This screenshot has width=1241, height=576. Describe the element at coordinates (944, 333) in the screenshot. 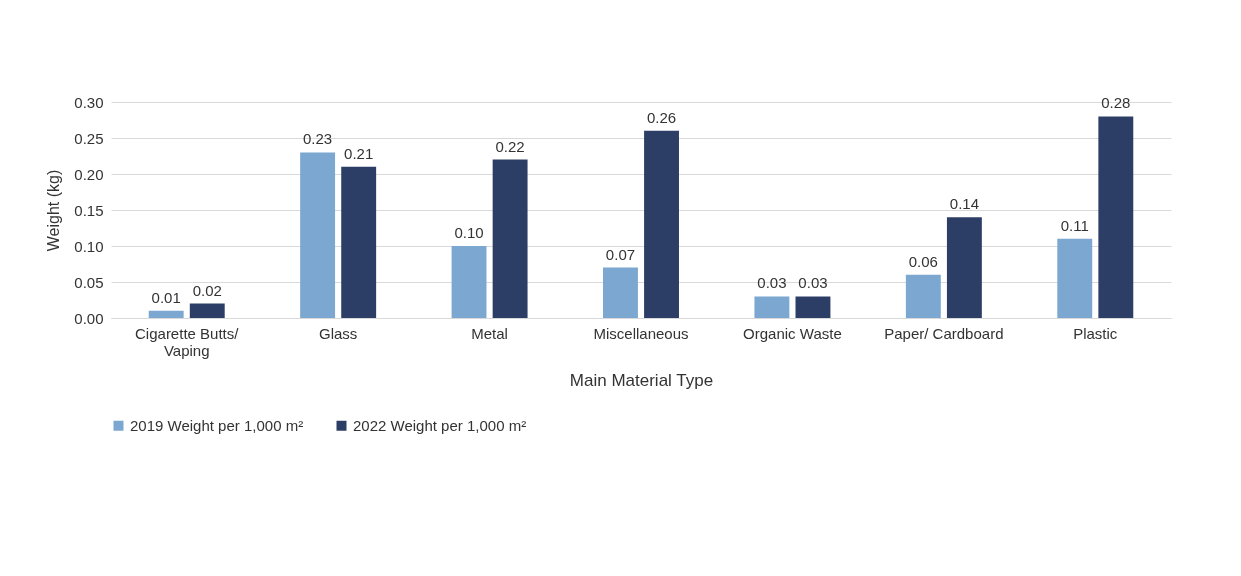

I see `x-tick-label: Paper/ Cardboard` at that location.